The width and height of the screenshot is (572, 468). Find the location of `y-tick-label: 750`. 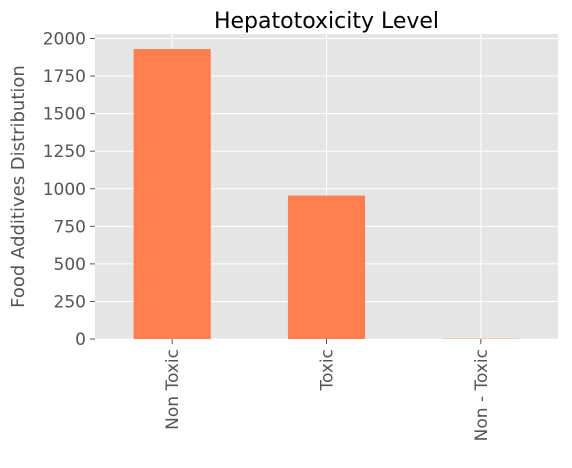

y-tick-label: 750 is located at coordinates (70, 227).